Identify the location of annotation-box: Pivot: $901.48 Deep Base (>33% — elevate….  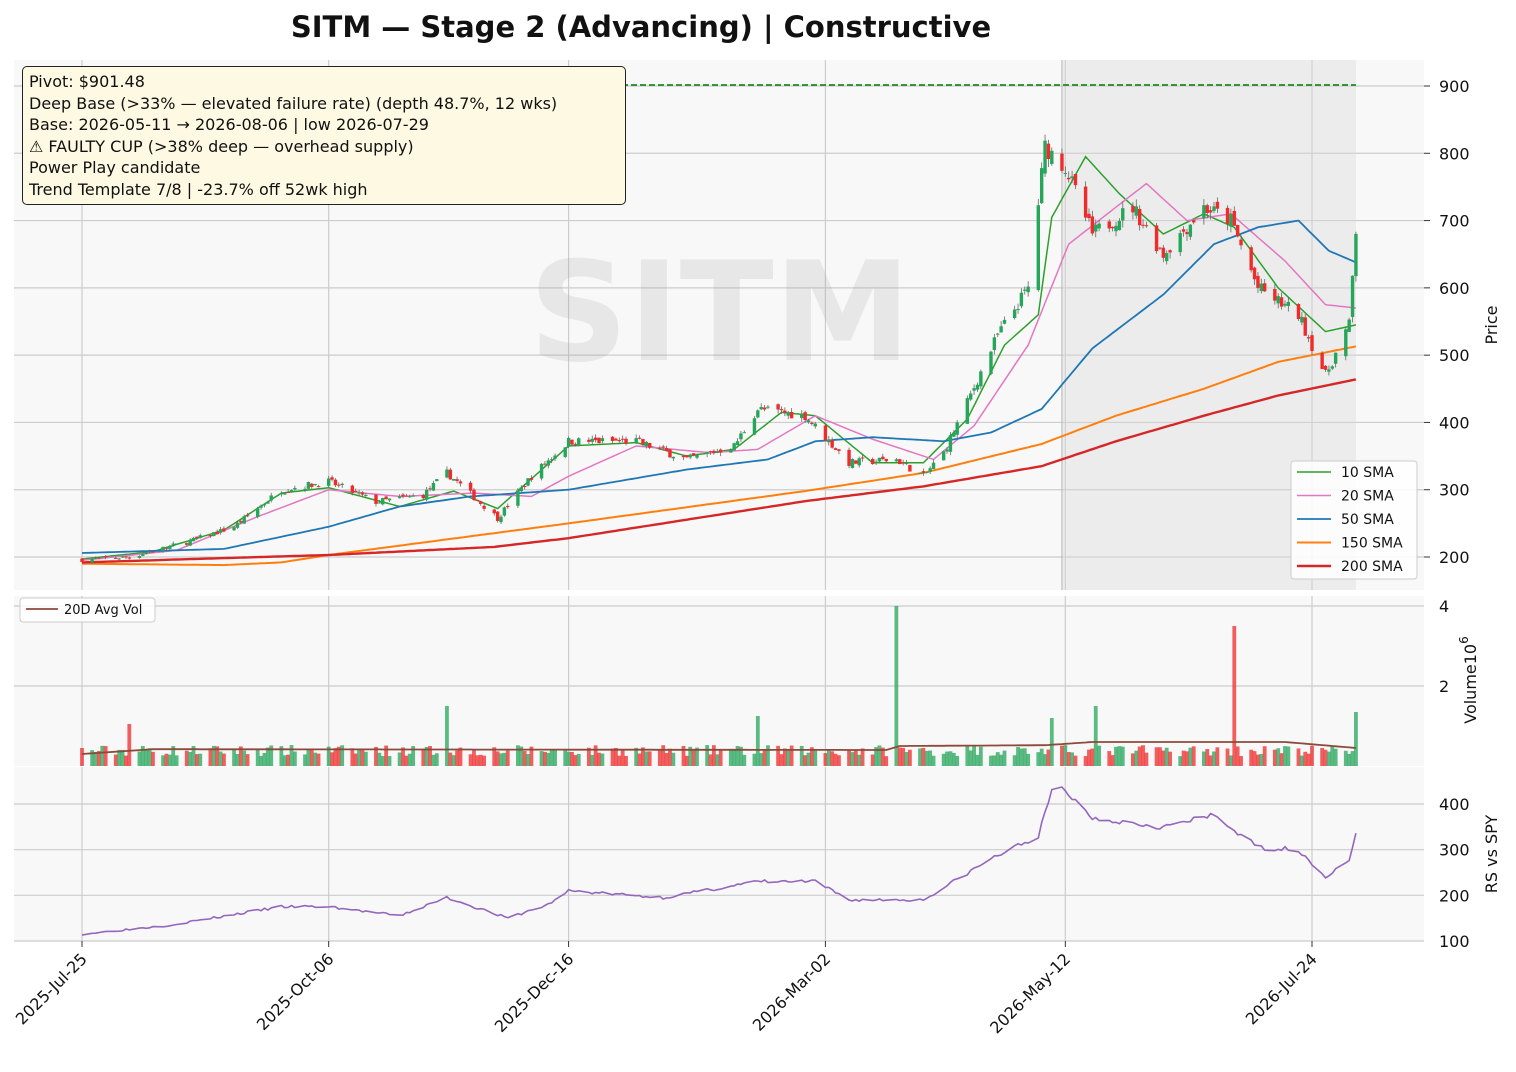
(324, 135).